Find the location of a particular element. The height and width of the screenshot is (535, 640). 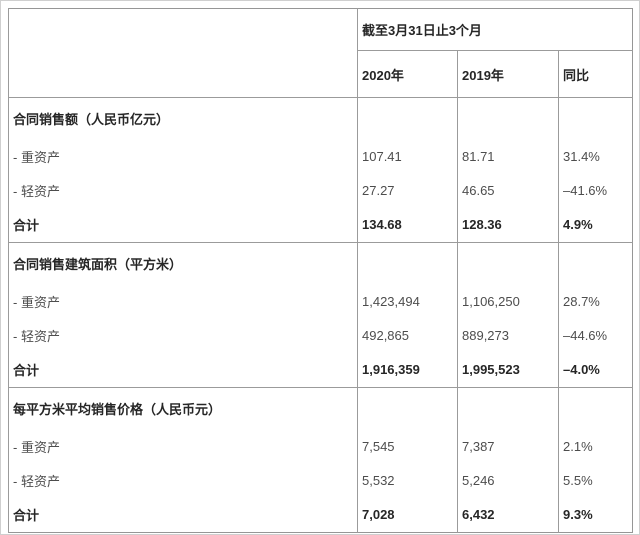

value-2020: 5,532 is located at coordinates (407, 480).